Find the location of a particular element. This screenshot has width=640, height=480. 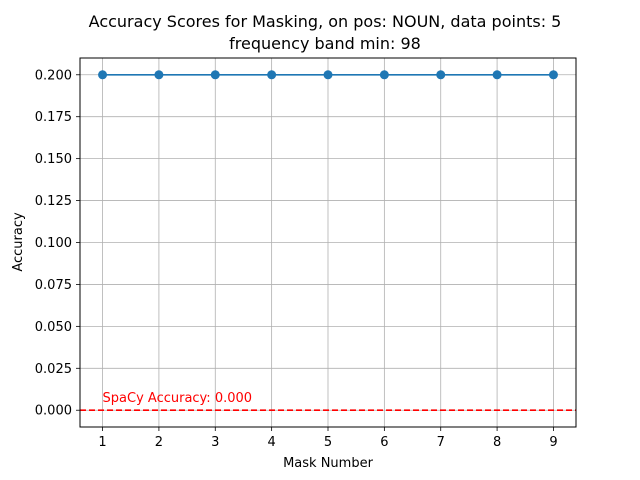

x-tick-label: 8 is located at coordinates (497, 442).